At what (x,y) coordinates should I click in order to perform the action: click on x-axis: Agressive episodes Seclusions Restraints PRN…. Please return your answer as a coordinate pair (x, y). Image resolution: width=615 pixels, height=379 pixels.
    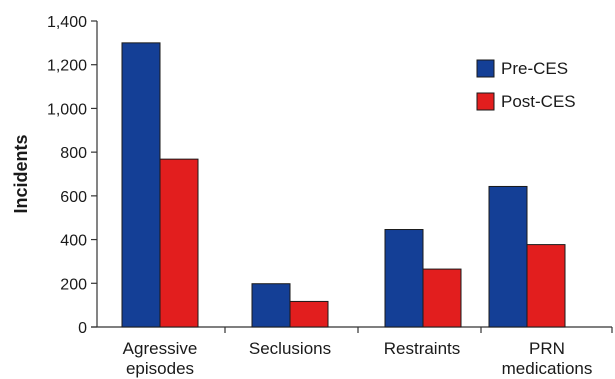
    Looking at the image, I should click on (352, 352).